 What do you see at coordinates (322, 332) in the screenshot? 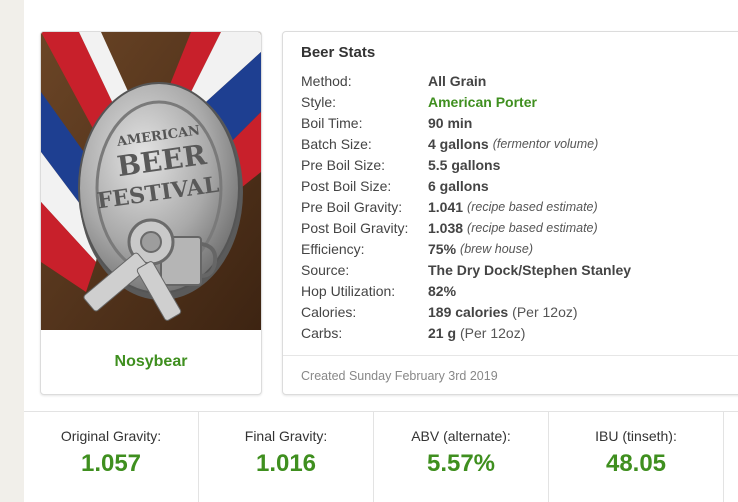
I see `stat-label: Carbs:` at bounding box center [322, 332].